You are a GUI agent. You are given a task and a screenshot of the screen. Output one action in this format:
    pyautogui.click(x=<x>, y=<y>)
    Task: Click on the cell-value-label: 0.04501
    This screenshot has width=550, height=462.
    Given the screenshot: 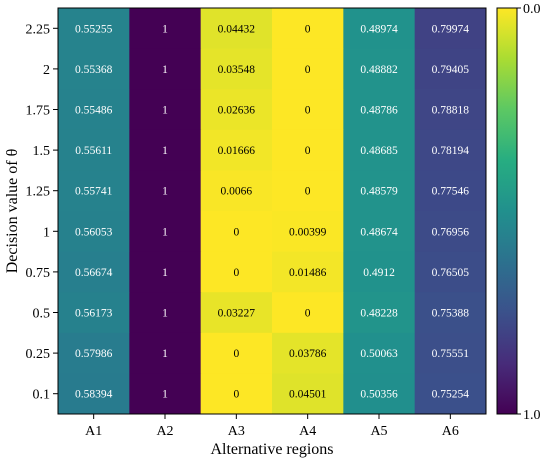 What is the action you would take?
    pyautogui.click(x=308, y=395)
    